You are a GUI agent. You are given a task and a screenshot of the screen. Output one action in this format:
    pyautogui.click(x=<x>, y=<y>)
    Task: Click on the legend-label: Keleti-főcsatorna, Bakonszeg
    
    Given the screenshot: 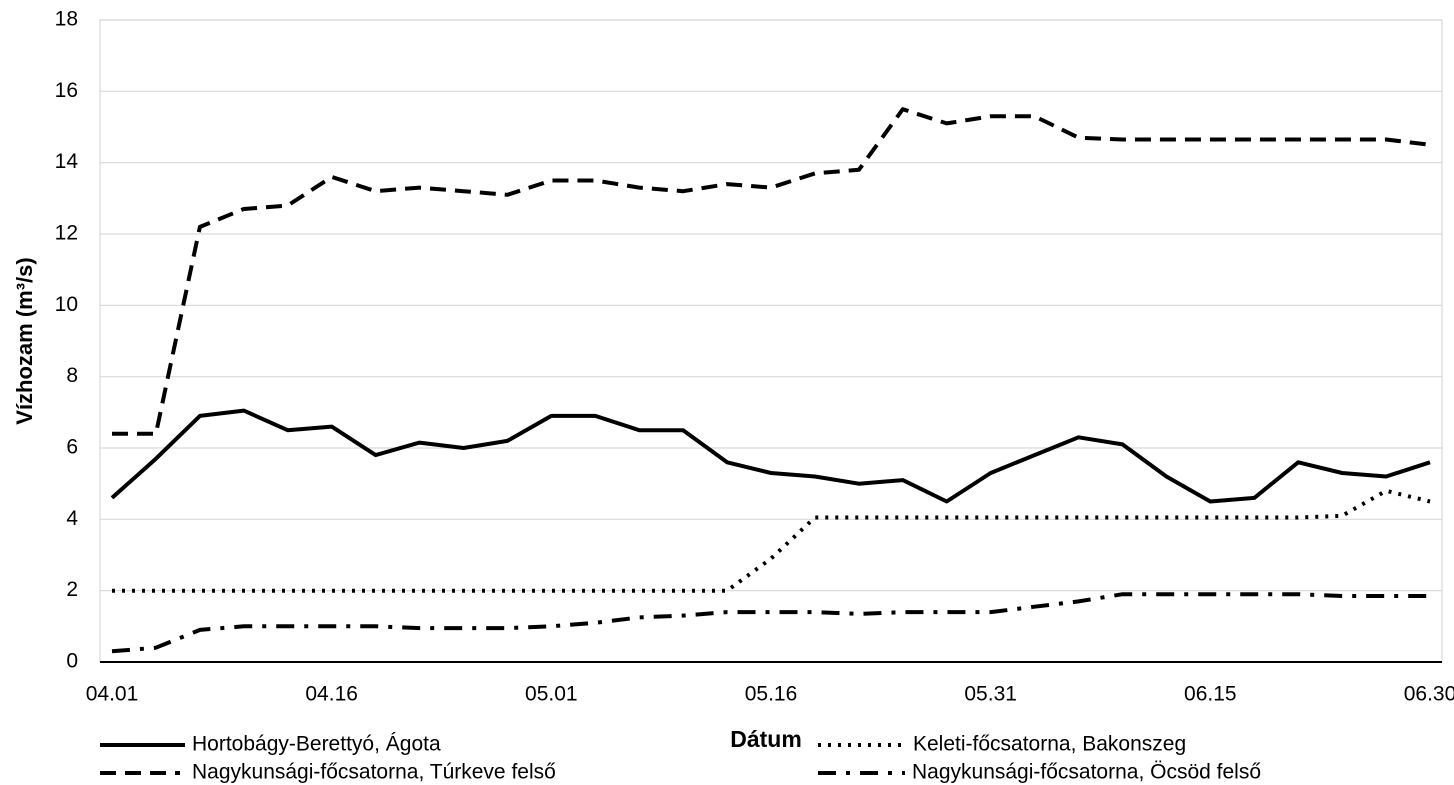 What is the action you would take?
    pyautogui.click(x=1049, y=744)
    